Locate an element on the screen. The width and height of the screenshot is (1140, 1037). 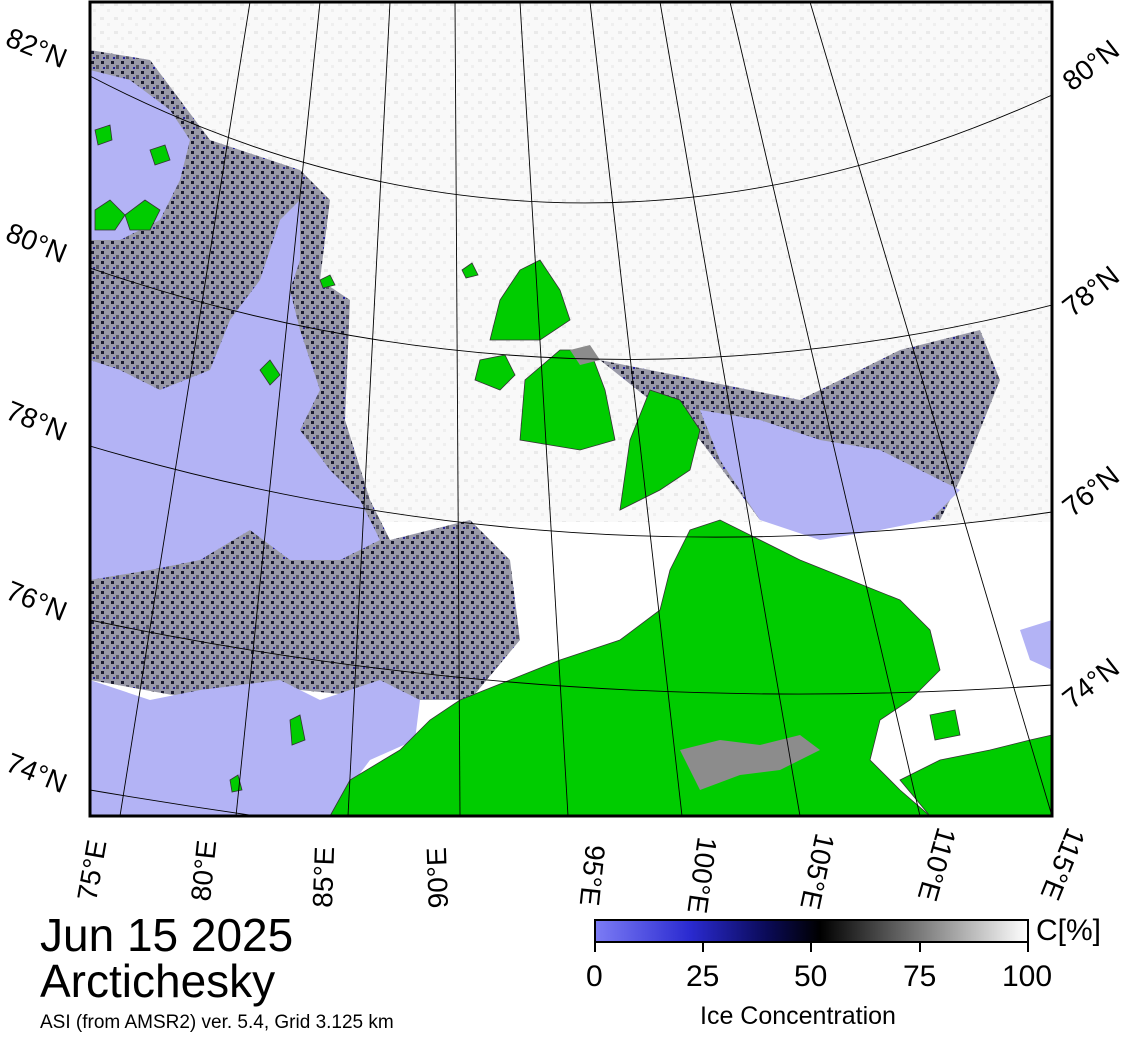
lat-label-right: 74°N is located at coordinates (1091, 683).